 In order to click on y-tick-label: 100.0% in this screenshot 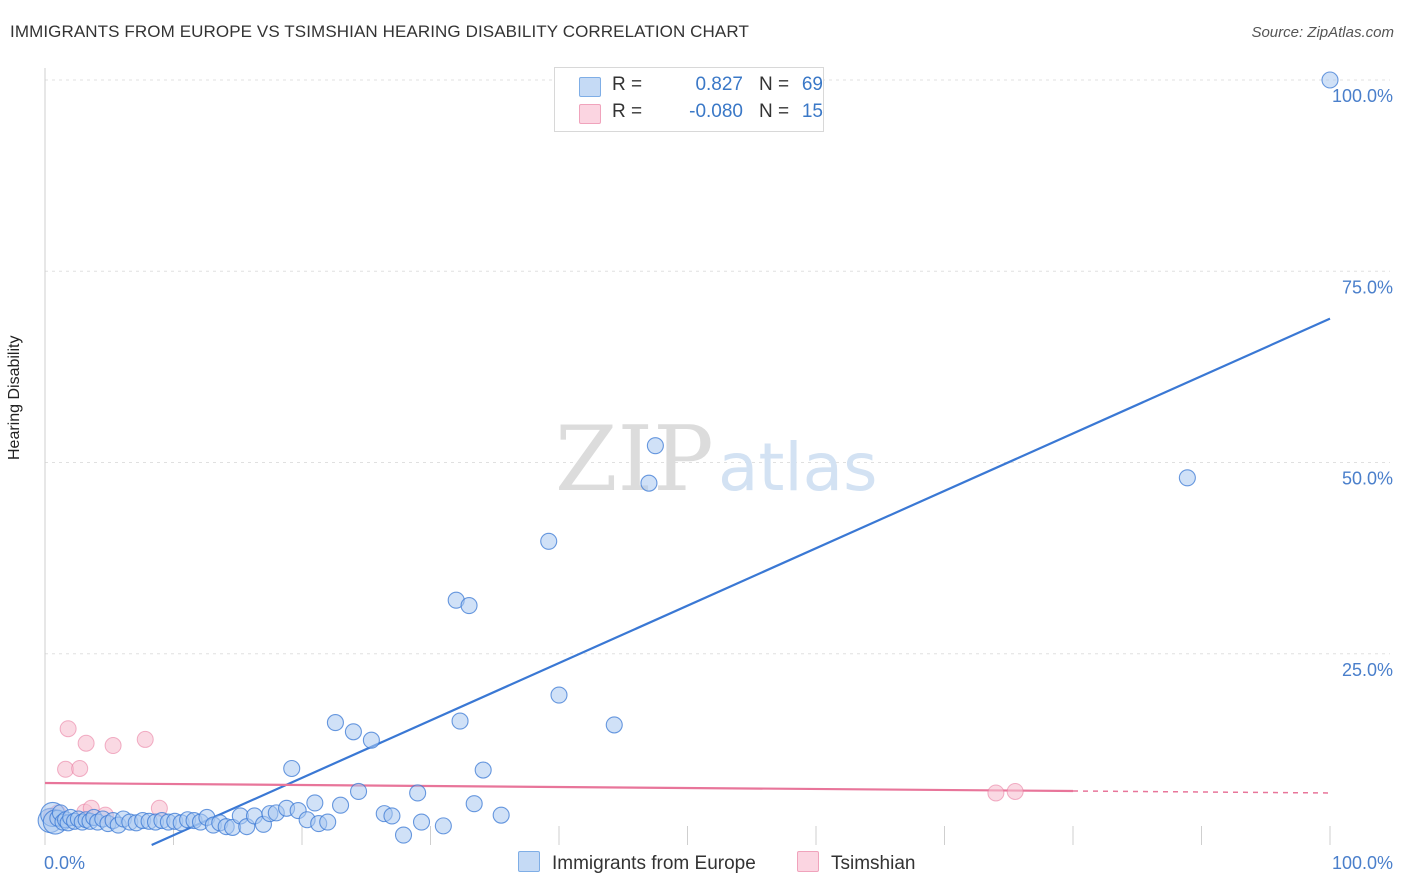, I will do `click(1362, 96)`.